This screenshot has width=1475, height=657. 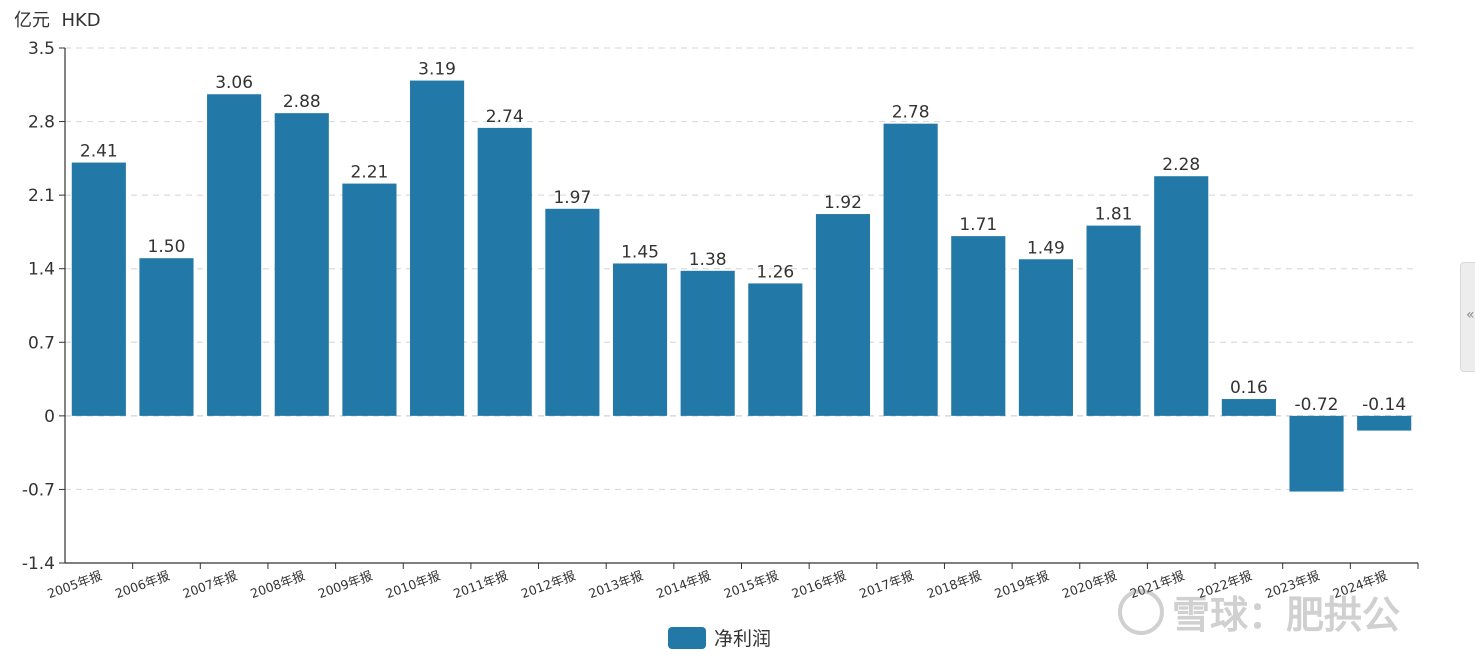 I want to click on data-label: 3.06, so click(x=234, y=83).